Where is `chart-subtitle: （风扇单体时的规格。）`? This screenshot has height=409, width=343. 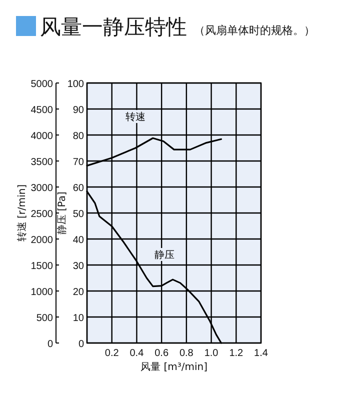 chart-subtitle: （风扇单体时的规格。） is located at coordinates (254, 30).